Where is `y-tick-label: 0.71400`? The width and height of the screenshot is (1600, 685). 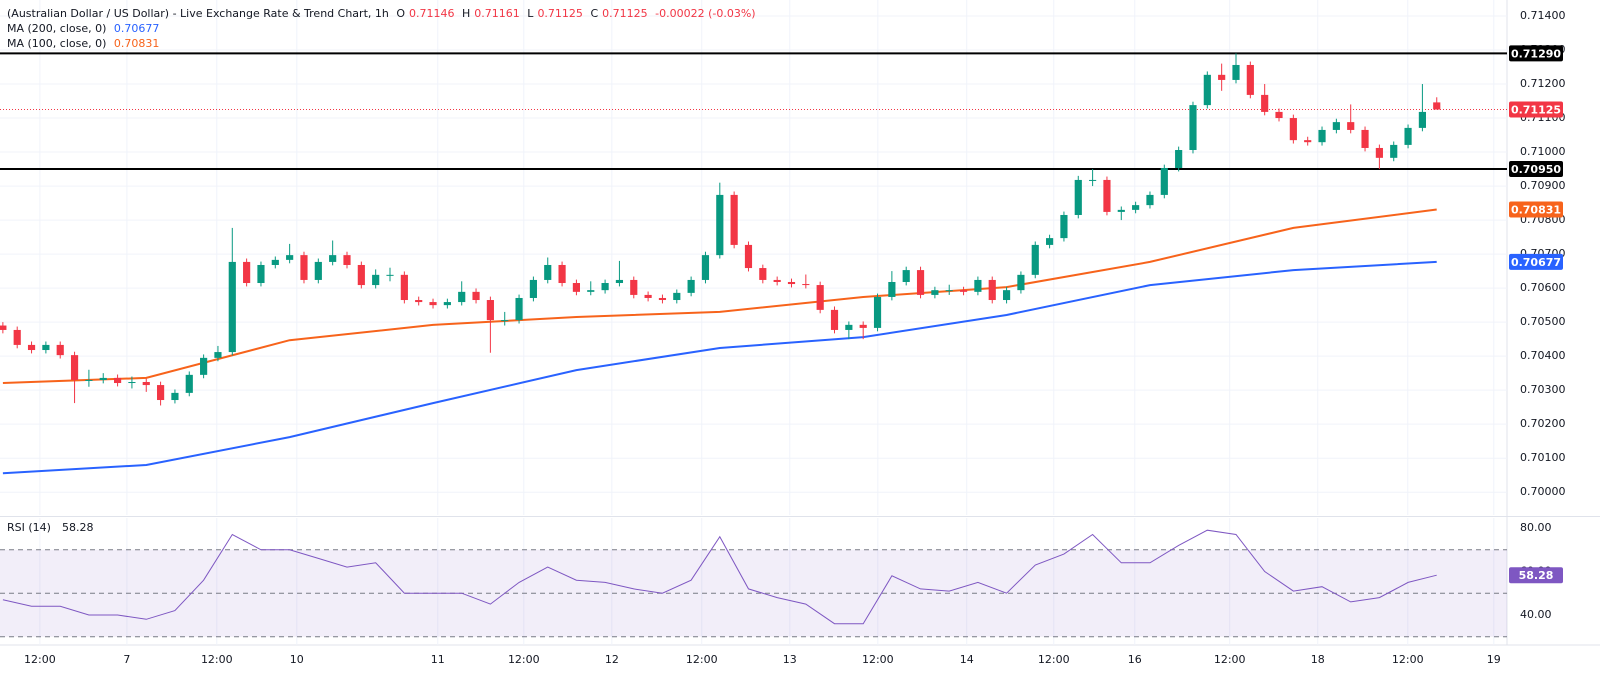
y-tick-label: 0.71400 is located at coordinates (1543, 15).